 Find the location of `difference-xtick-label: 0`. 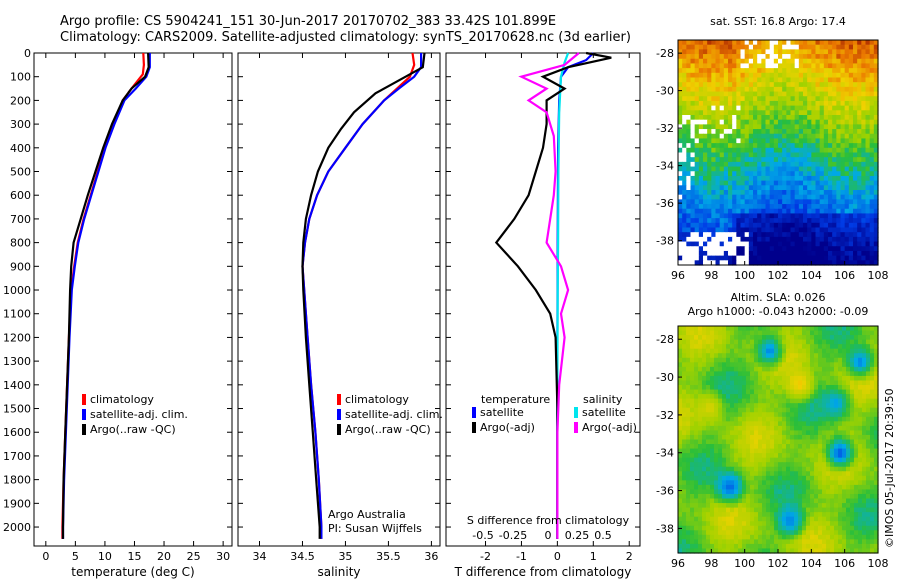

difference-xtick-label: 0 is located at coordinates (557, 556).